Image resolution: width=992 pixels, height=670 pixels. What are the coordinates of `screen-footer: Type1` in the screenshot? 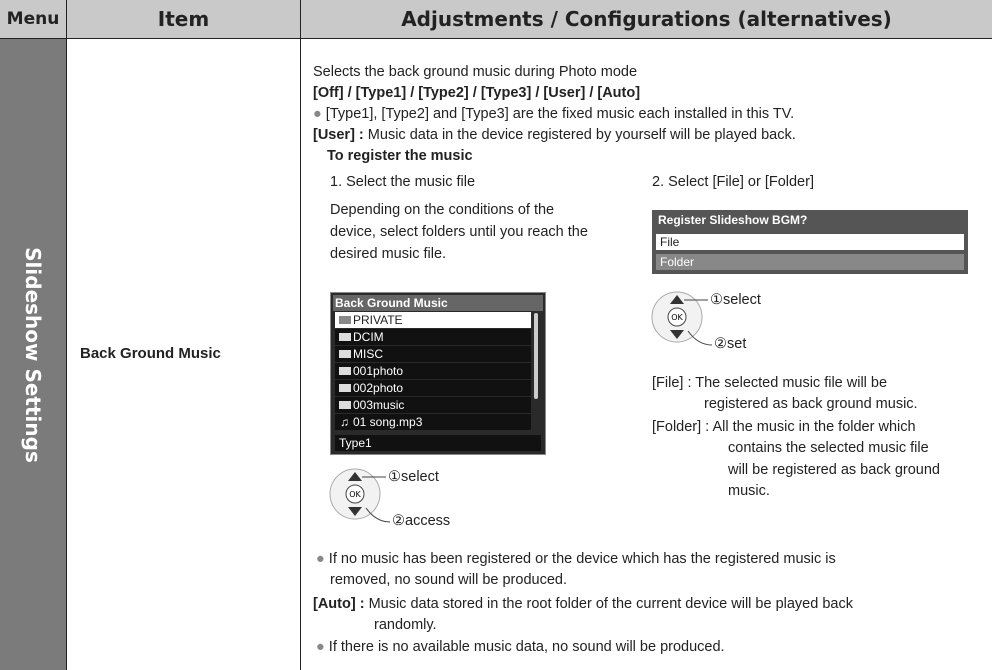 It's located at (438, 443).